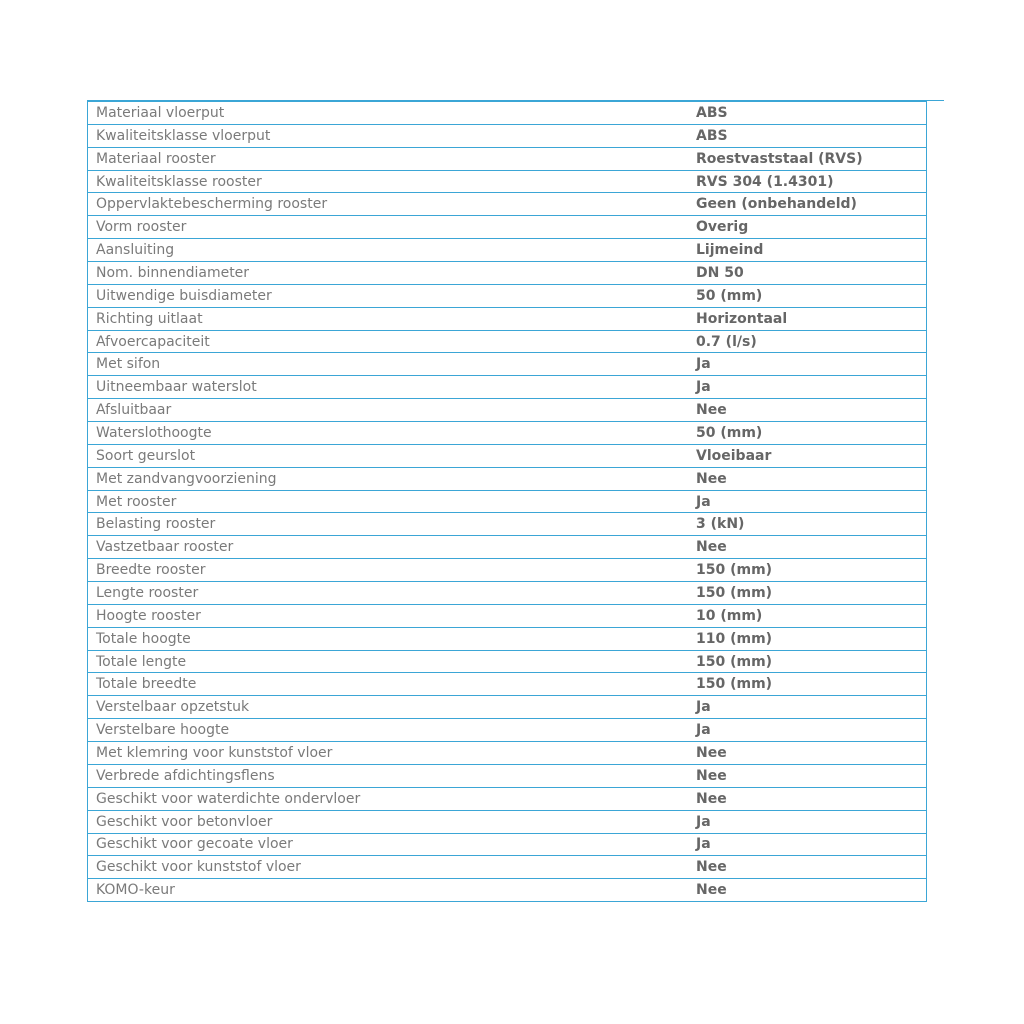 The image size is (1024, 1024). I want to click on spec-value: 110 (mm), so click(734, 638).